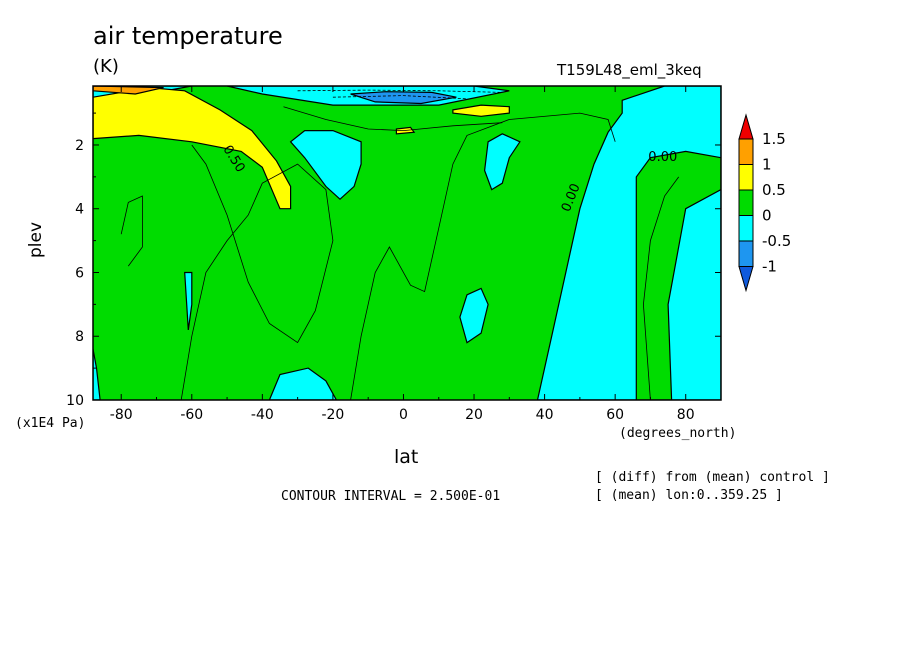 The width and height of the screenshot is (904, 654). I want to click on x-tick-label: 20, so click(474, 415).